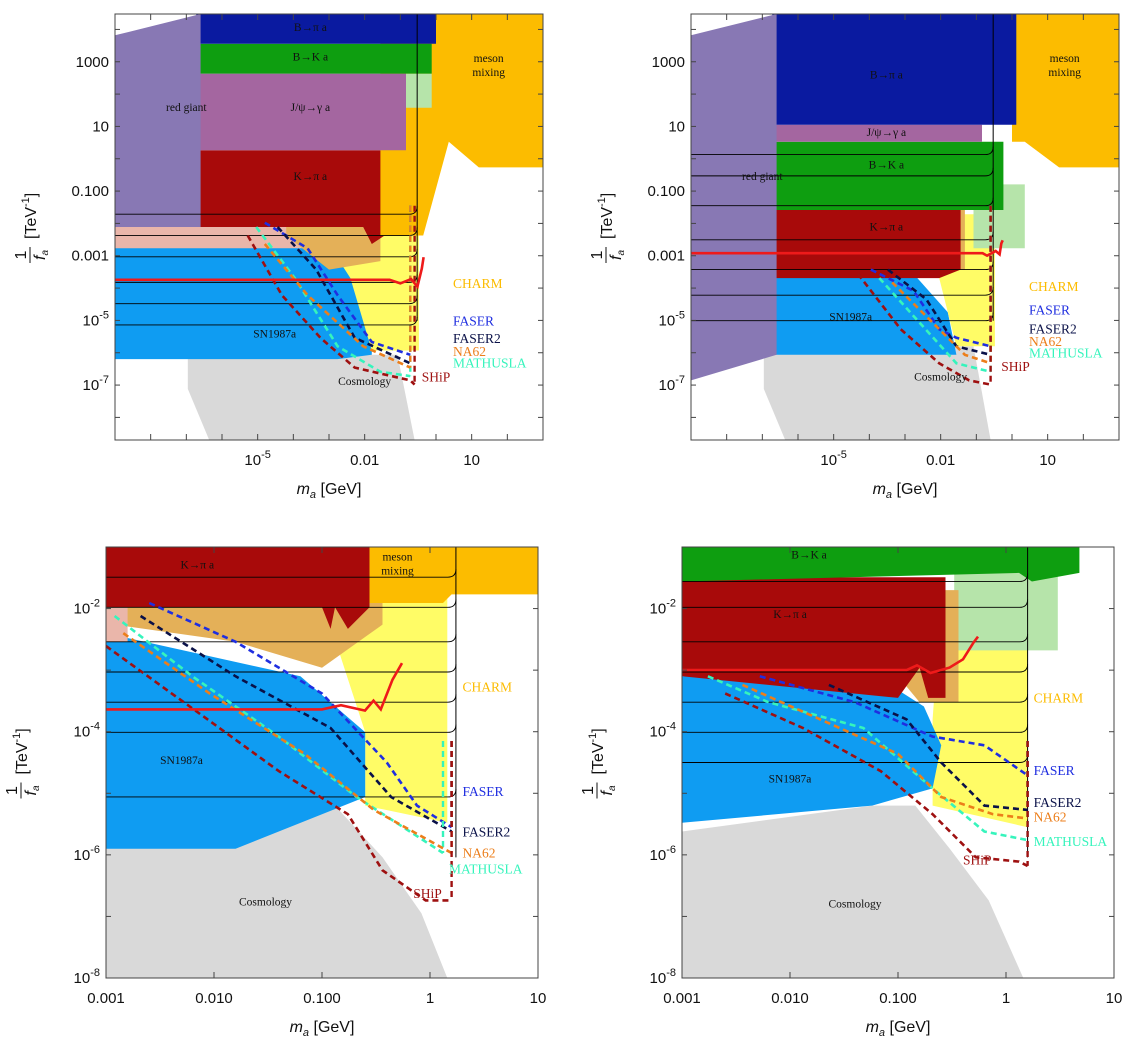 This screenshot has height=1037, width=1128. I want to click on x-axis-label: ma [GeV], so click(322, 1028).